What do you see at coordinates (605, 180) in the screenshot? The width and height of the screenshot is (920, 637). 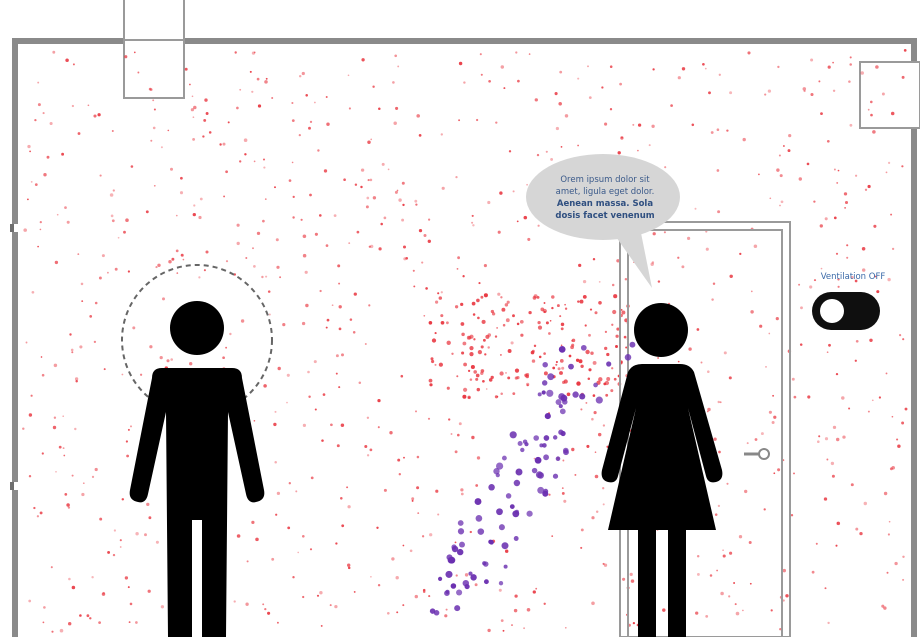 I see `bubble-line-1: Orem ipsum dolor sit` at bounding box center [605, 180].